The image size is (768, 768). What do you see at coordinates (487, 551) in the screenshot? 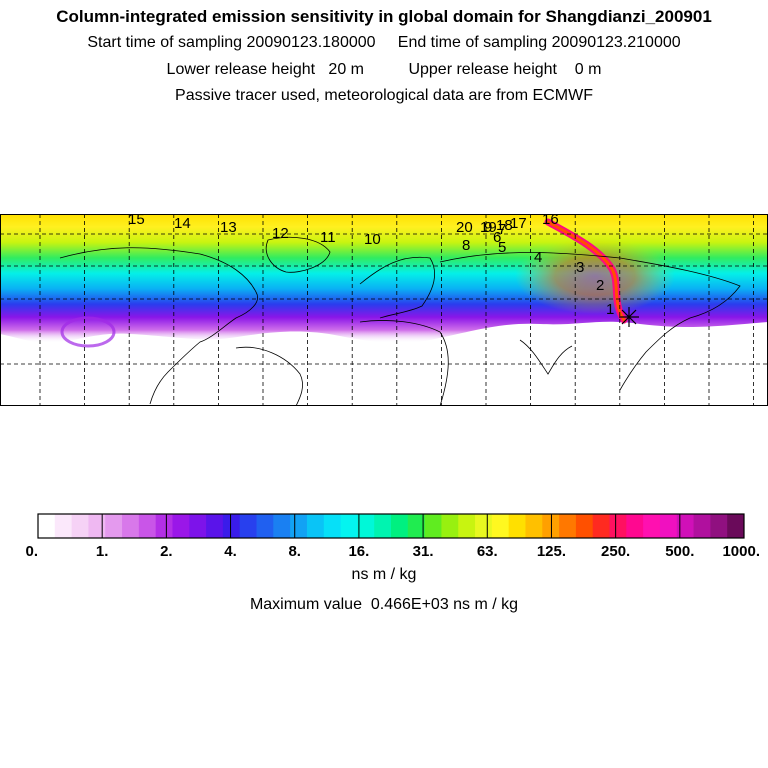
I see `colorbar-tick-label: 63.` at bounding box center [487, 551].